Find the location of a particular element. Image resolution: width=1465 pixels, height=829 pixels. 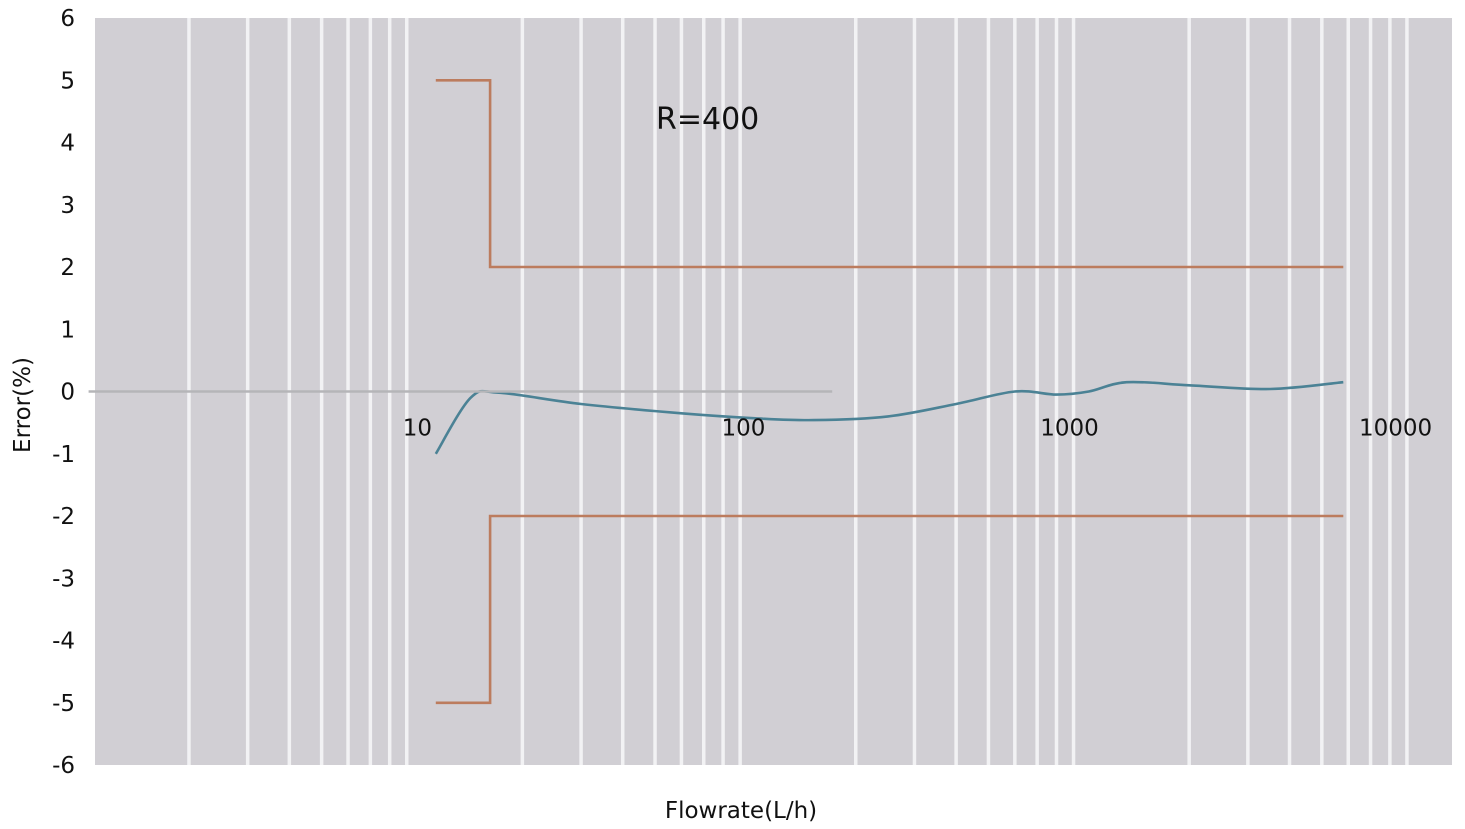

y-tick-label: 3 is located at coordinates (67, 206).